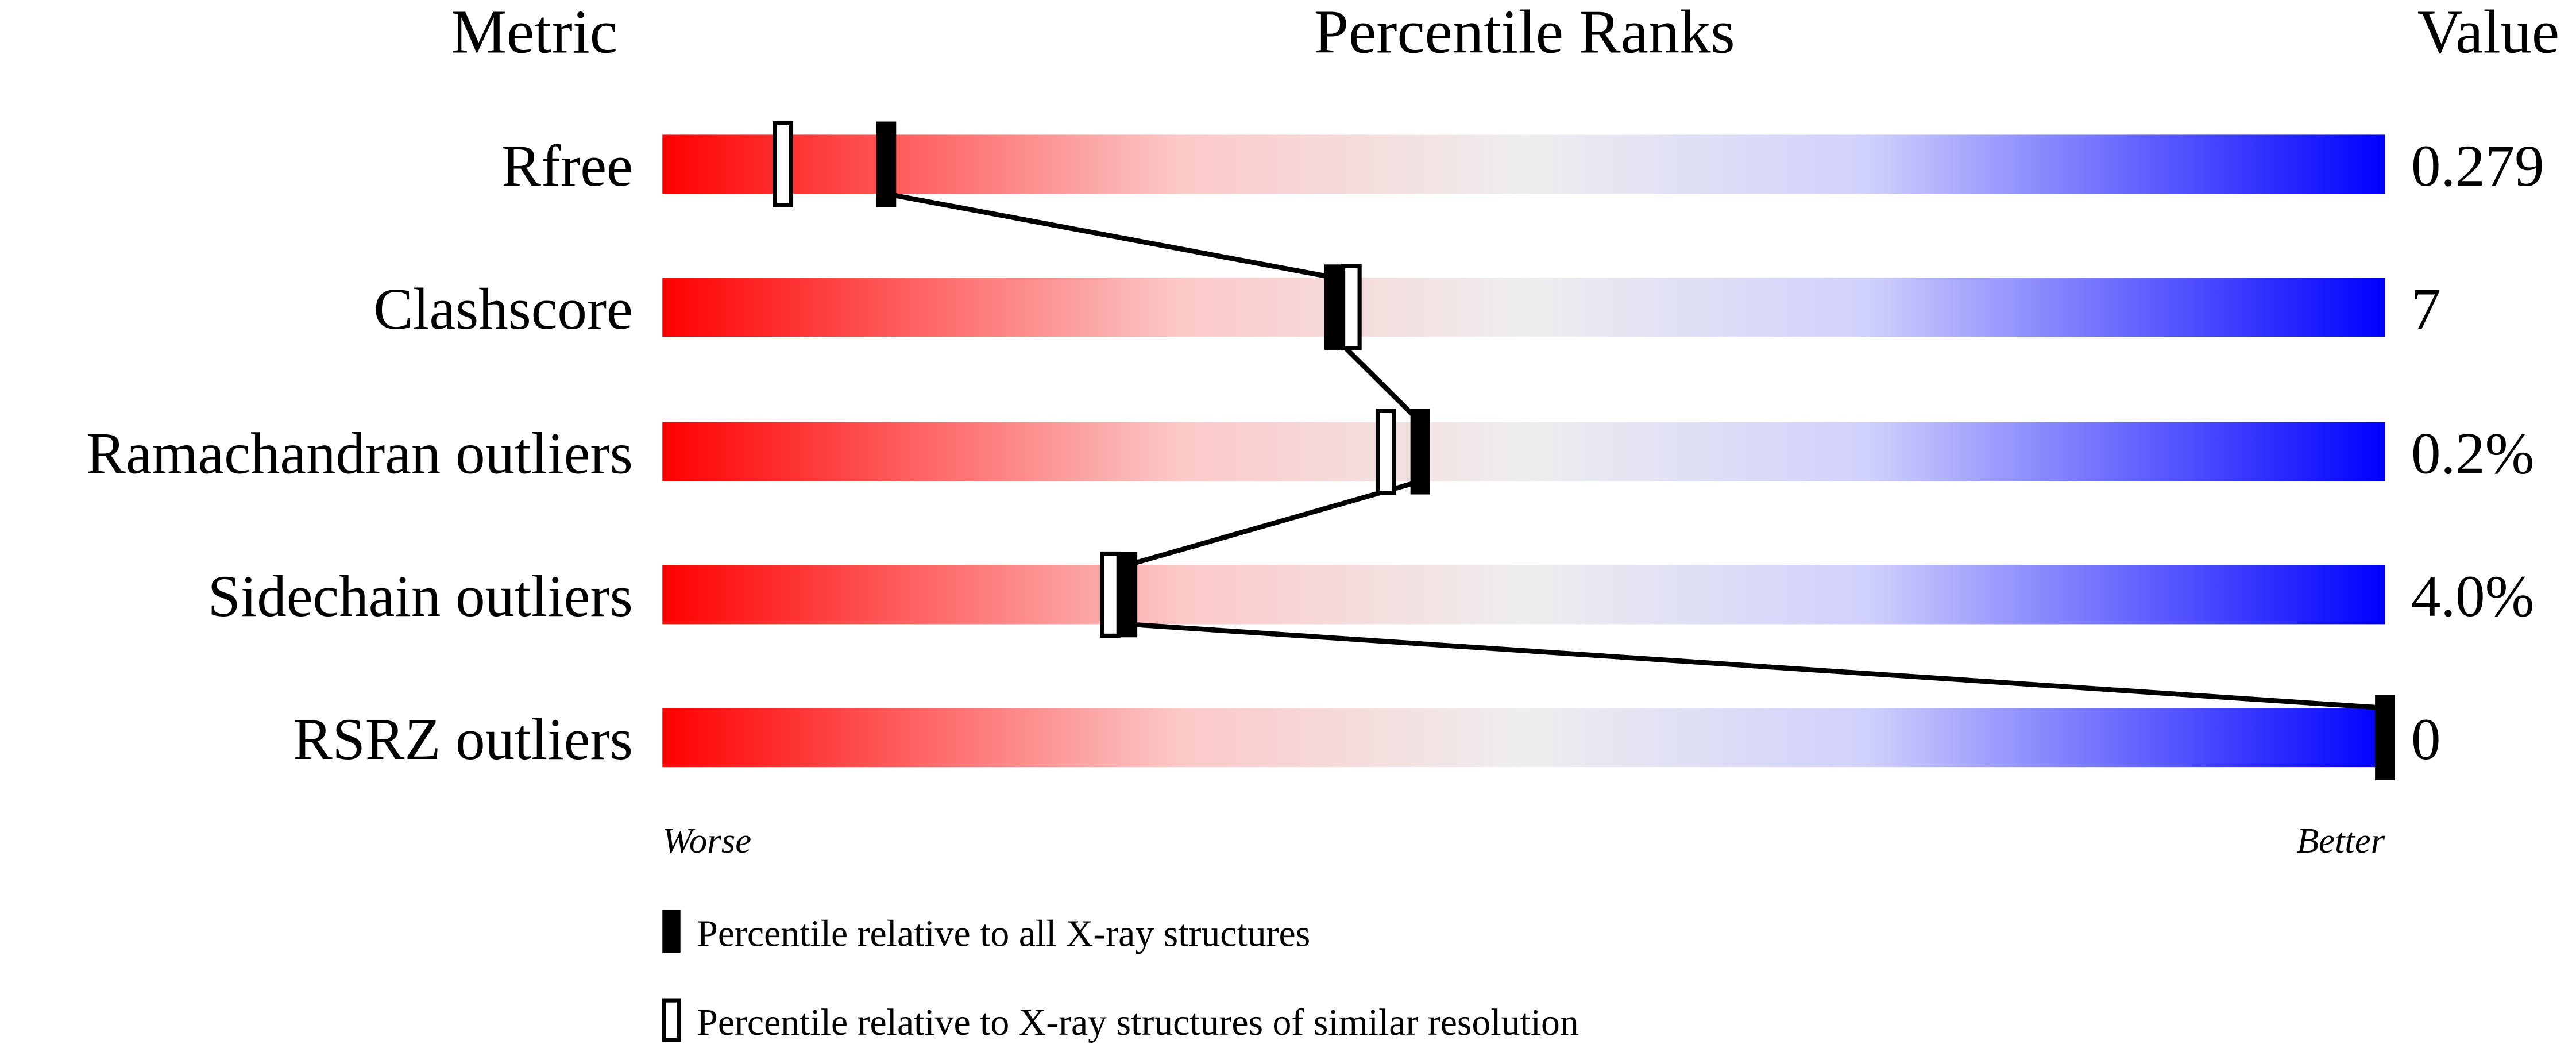 The image size is (2576, 1048). What do you see at coordinates (359, 453) in the screenshot?
I see `metric-label: Ramachandran outliers` at bounding box center [359, 453].